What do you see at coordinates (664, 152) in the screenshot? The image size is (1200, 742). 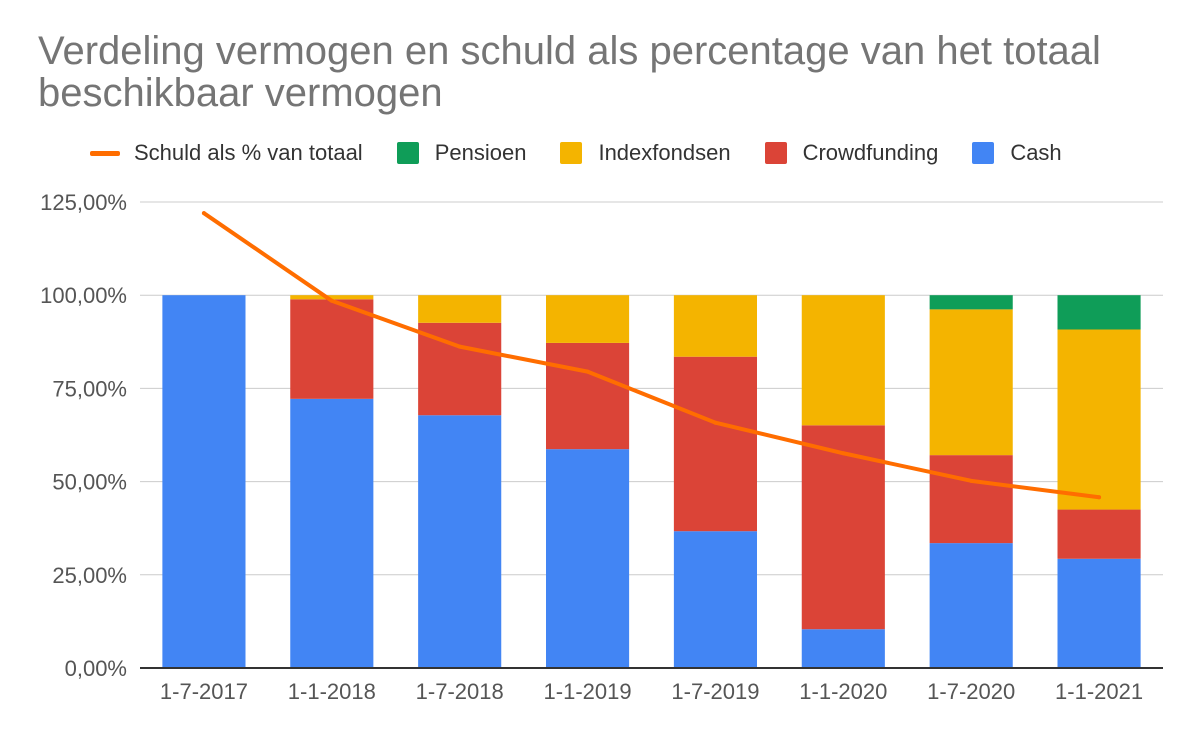 I see `legend-label-indexfondsen: Indexfondsen` at bounding box center [664, 152].